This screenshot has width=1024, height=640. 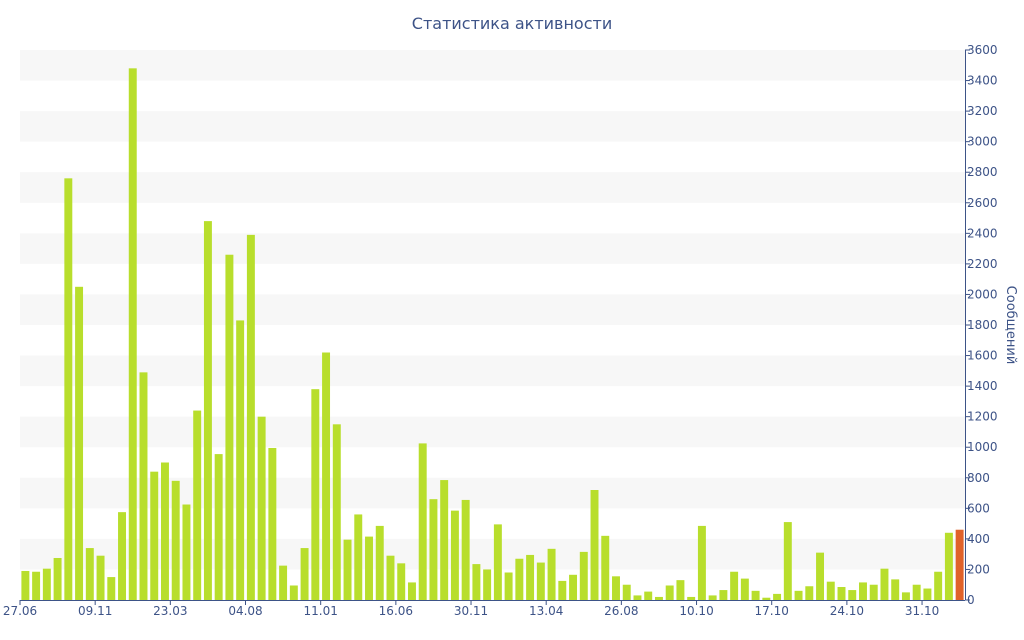 I want to click on x-tick-label: 26.08, so click(x=621, y=611).